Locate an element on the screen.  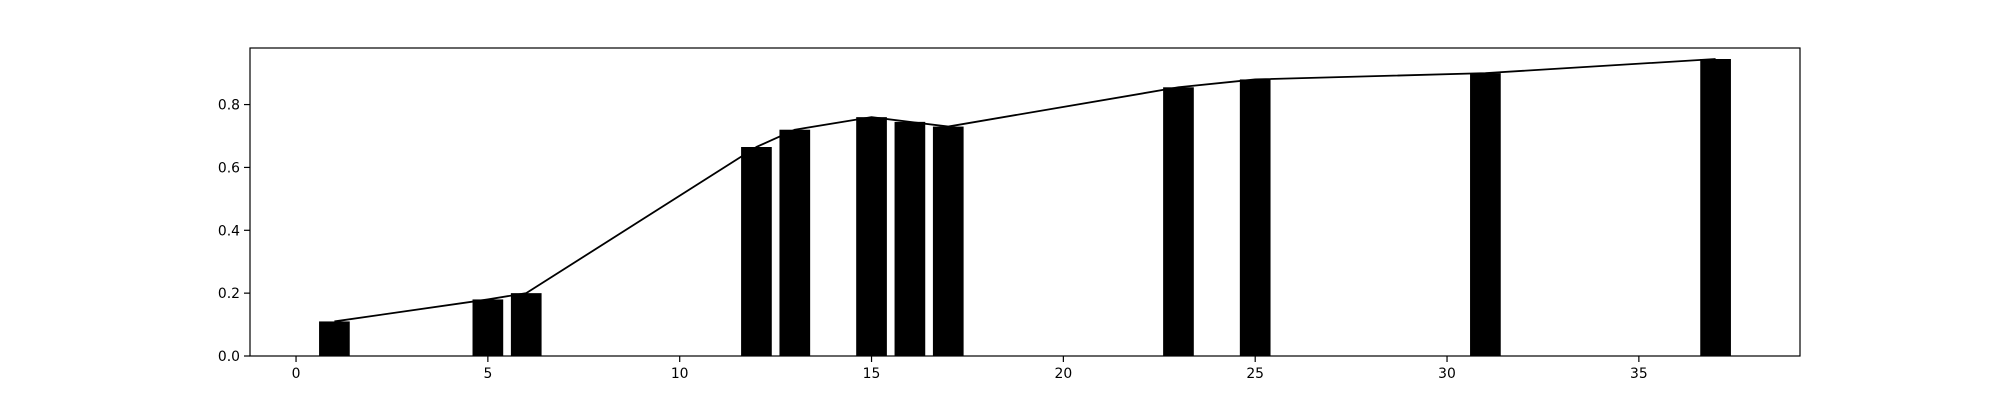
y-tick-label: 0.2 is located at coordinates (229, 294).